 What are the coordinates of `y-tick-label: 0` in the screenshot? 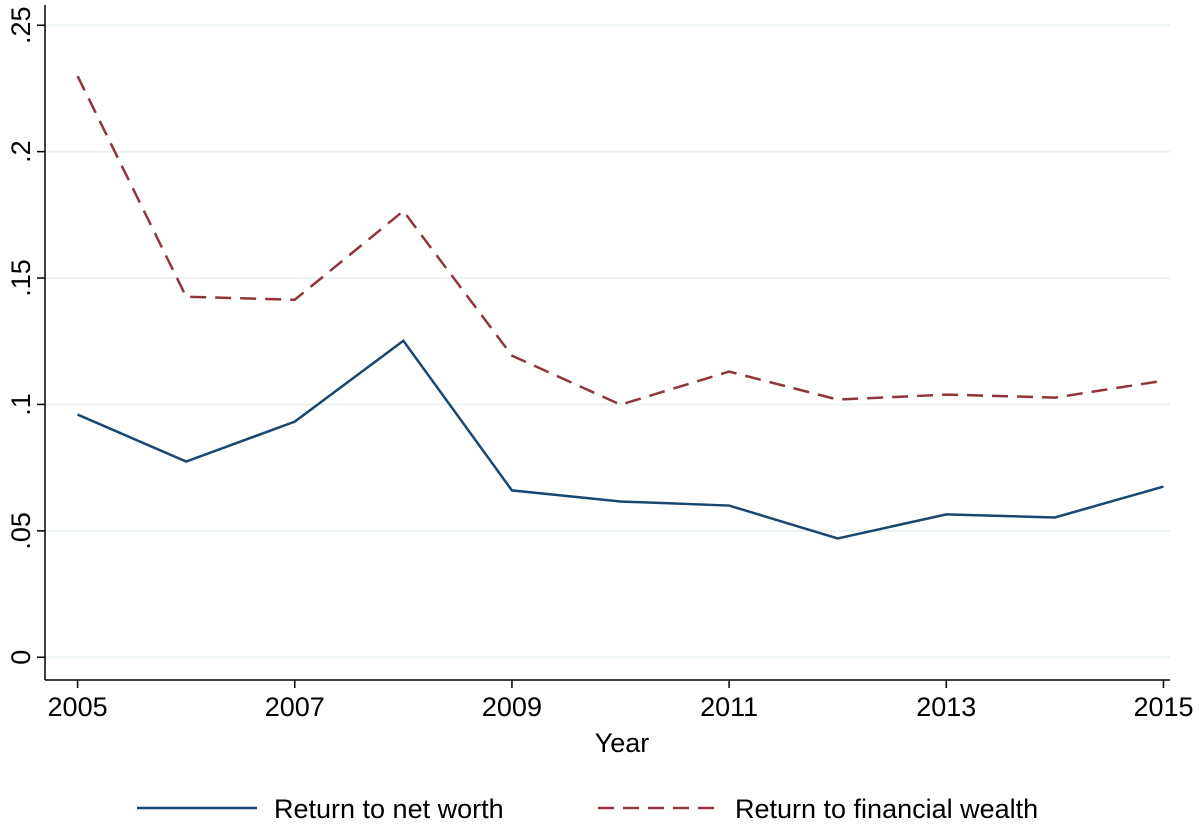 It's located at (21, 657).